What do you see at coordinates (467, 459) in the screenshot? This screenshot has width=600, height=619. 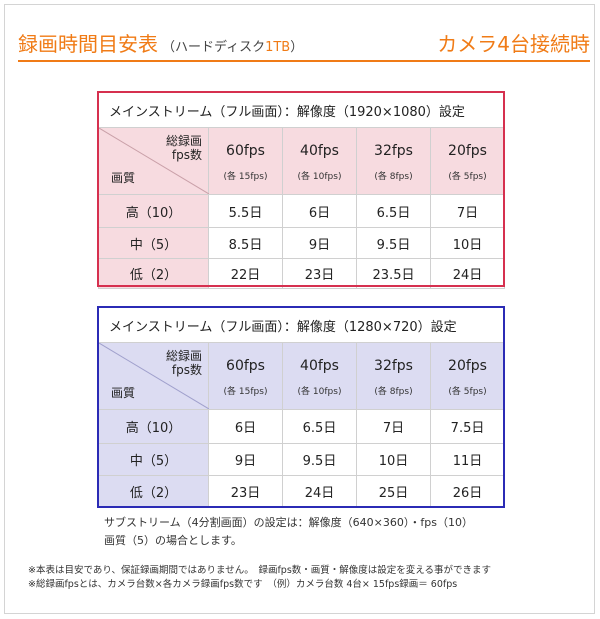 I see `table-cell: 11日` at bounding box center [467, 459].